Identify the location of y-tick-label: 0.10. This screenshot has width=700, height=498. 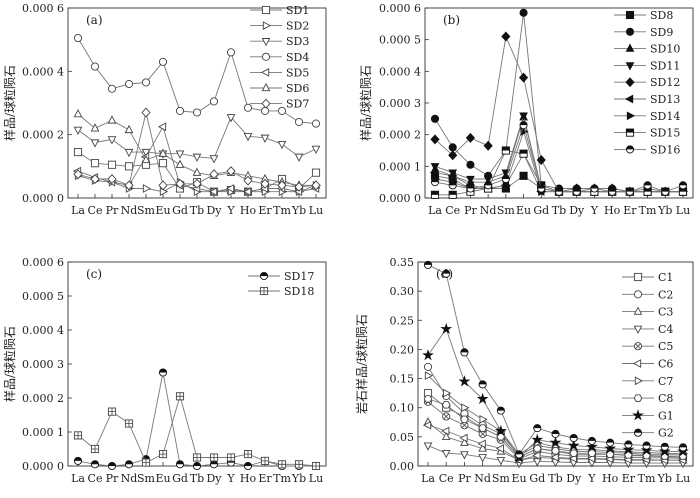
(402, 408).